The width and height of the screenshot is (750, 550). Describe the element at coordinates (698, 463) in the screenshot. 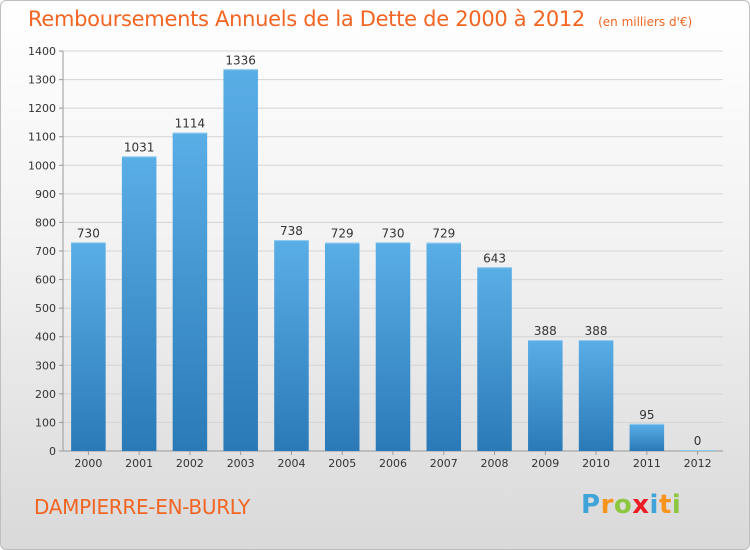

I see `x-tick-label-2012: 2012` at that location.